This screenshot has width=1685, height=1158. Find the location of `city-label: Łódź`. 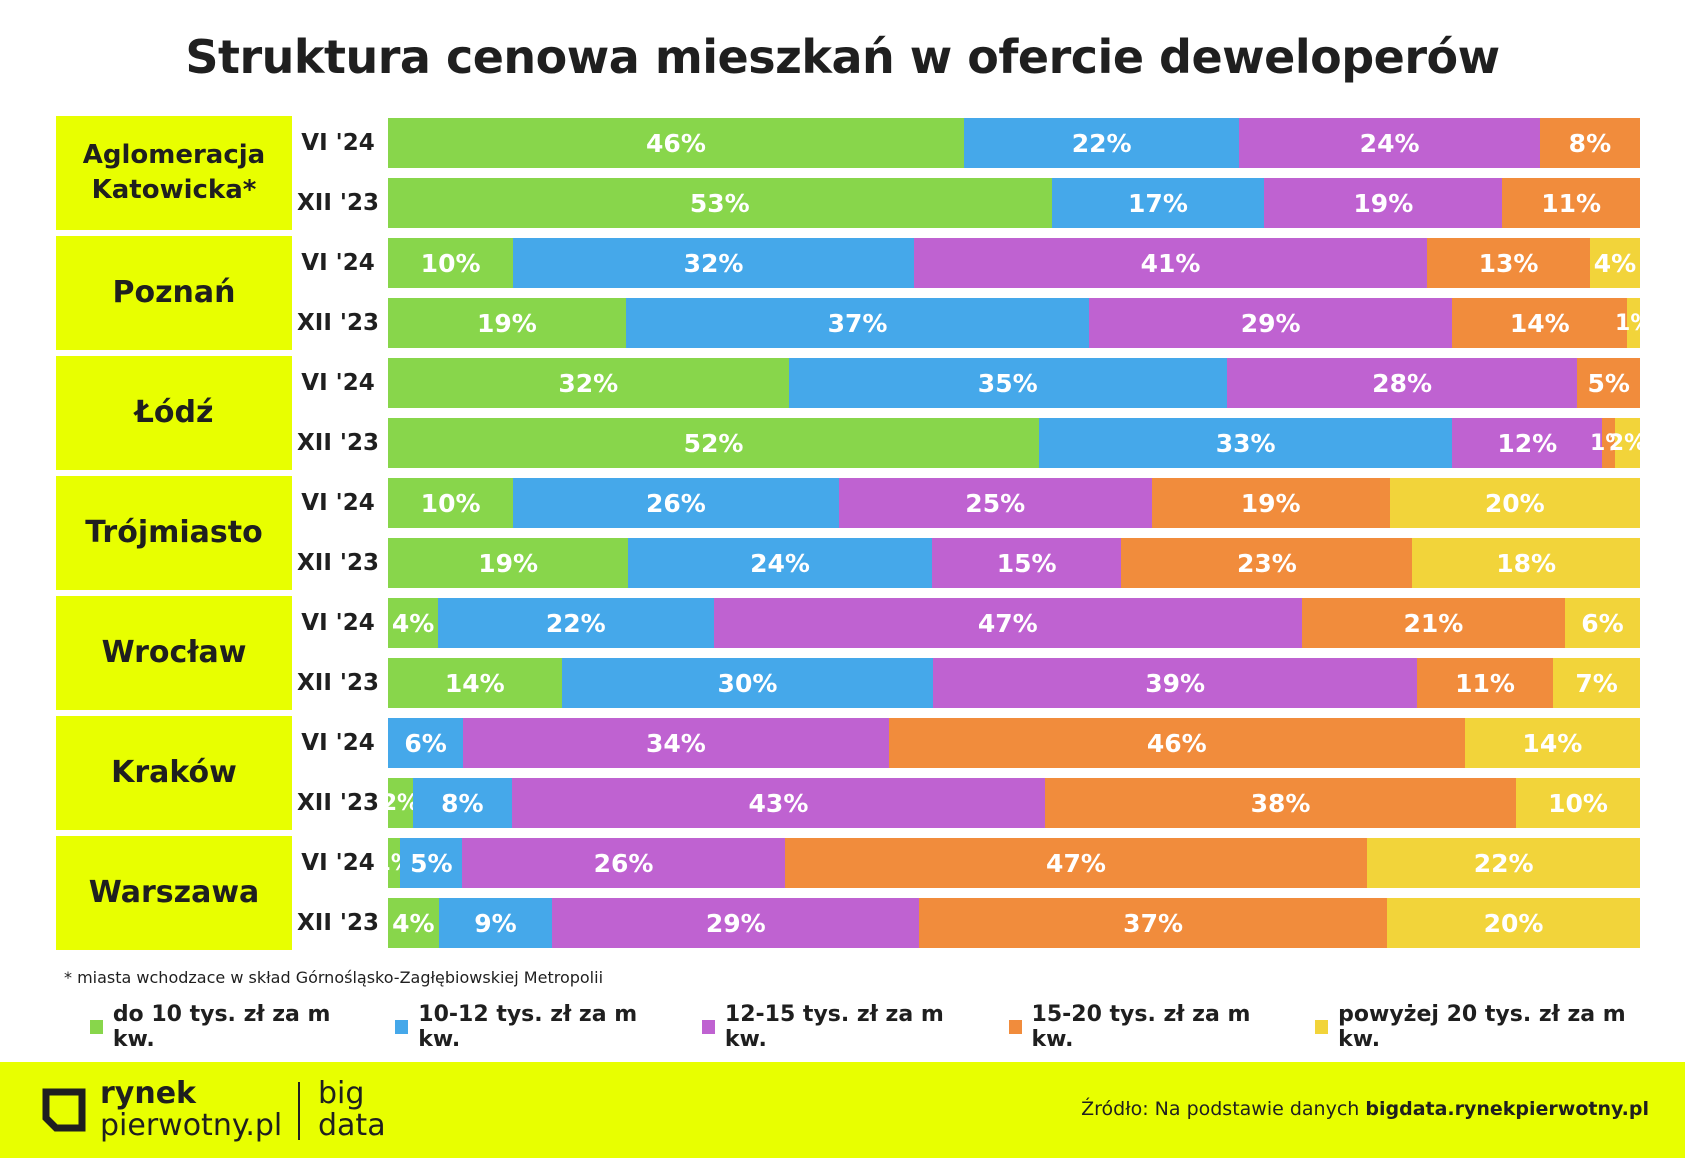

city-label: Łódź is located at coordinates (174, 413).